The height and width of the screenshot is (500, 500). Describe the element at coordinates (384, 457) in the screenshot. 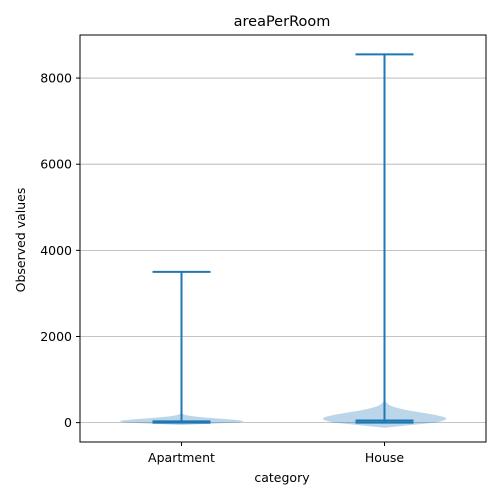

I see `x-tick-label: House` at that location.